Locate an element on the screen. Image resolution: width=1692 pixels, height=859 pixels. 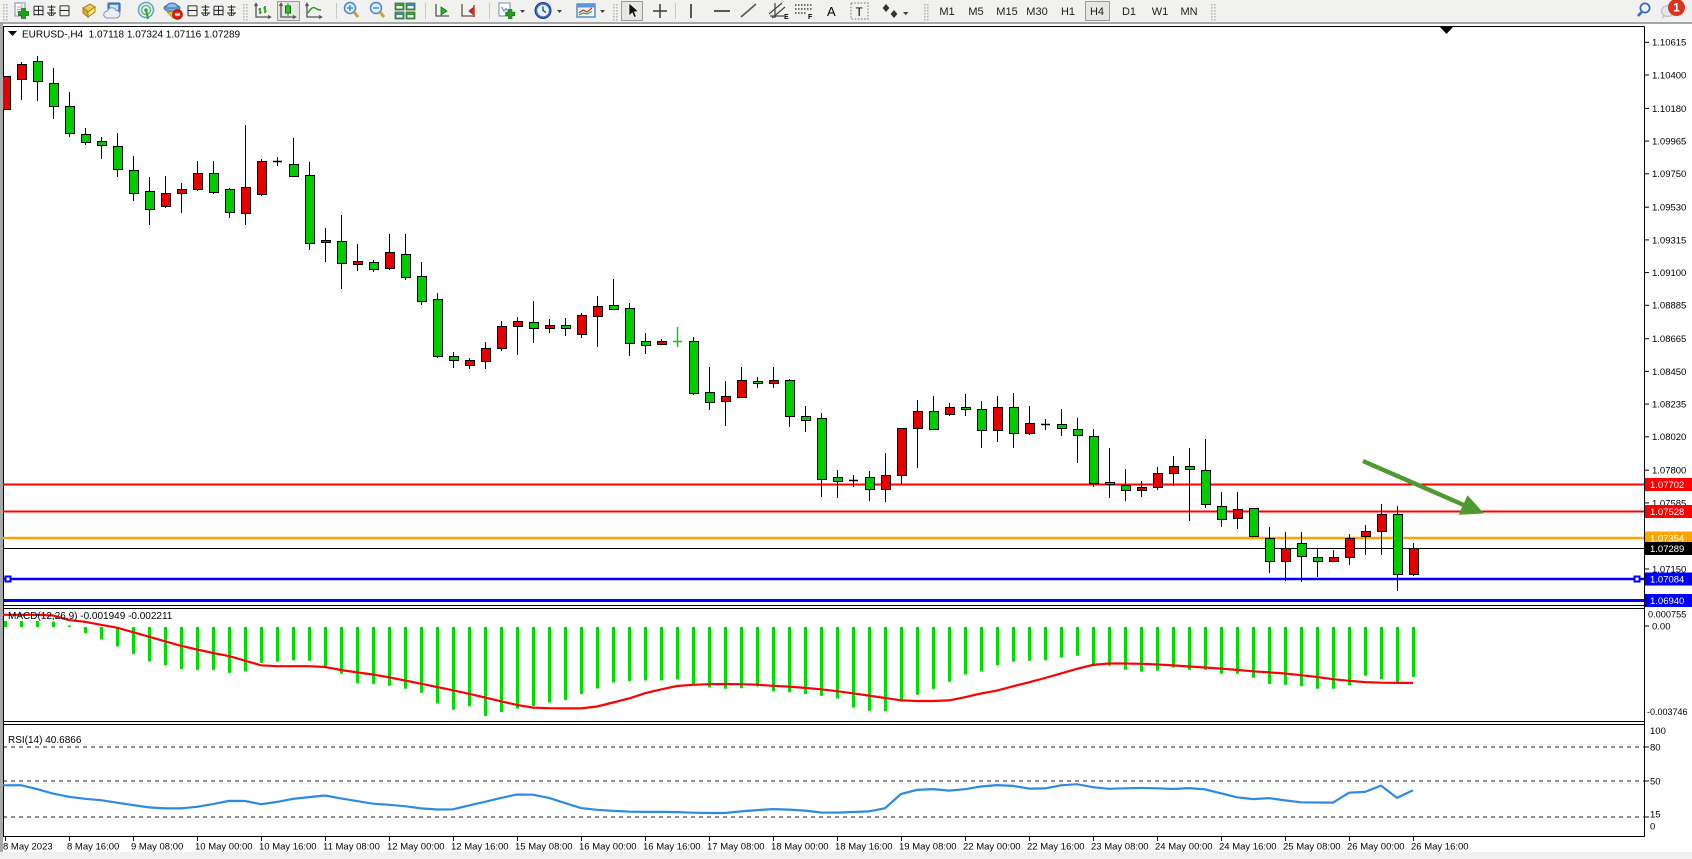
svg-text: 1.07800 is located at coordinates (1669, 471).